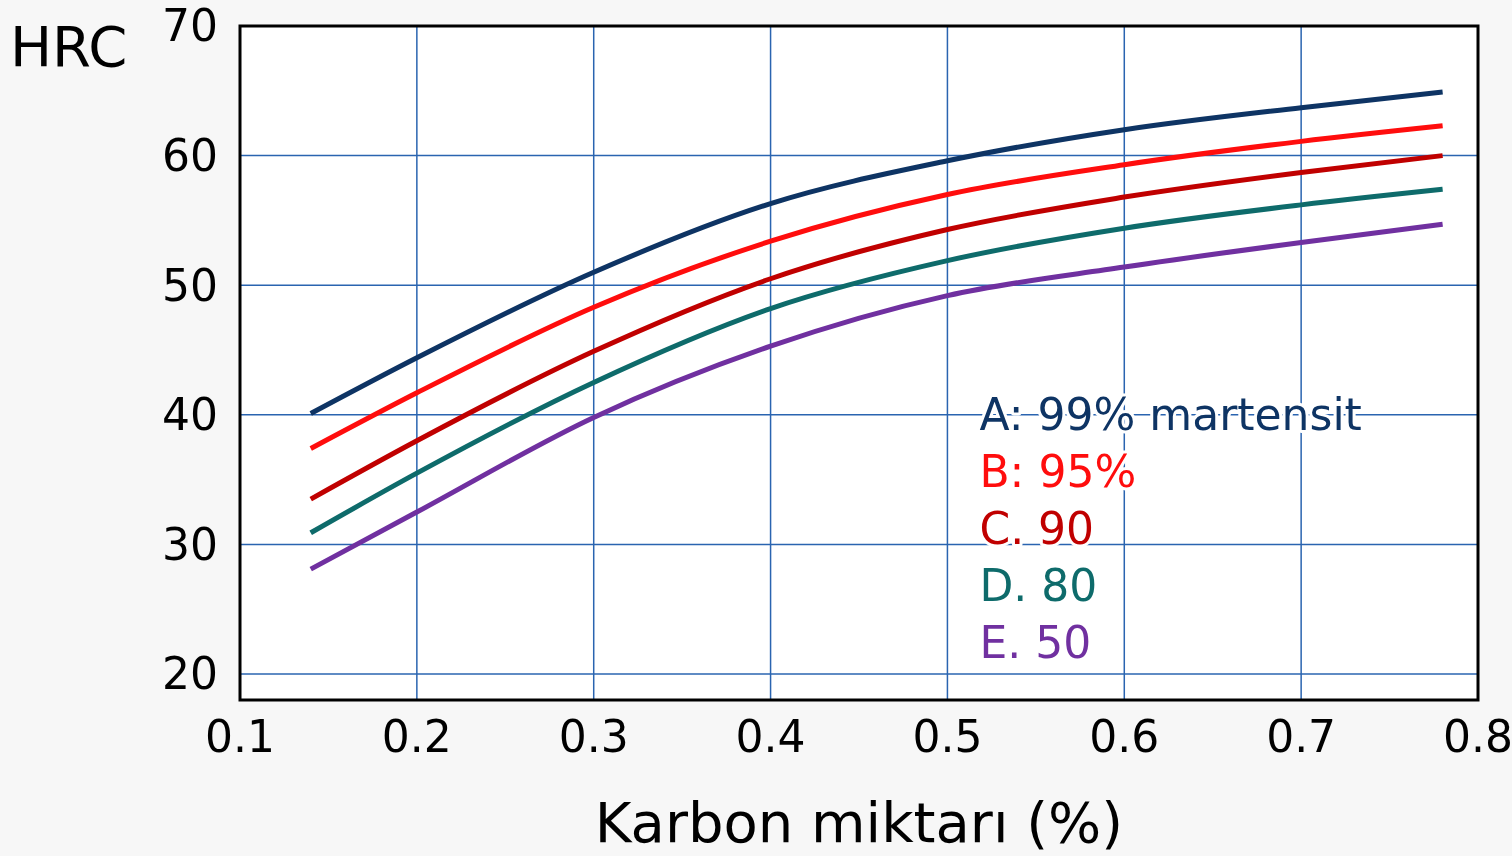 The image size is (1512, 856). I want to click on x-tick-label: 0.2, so click(416, 736).